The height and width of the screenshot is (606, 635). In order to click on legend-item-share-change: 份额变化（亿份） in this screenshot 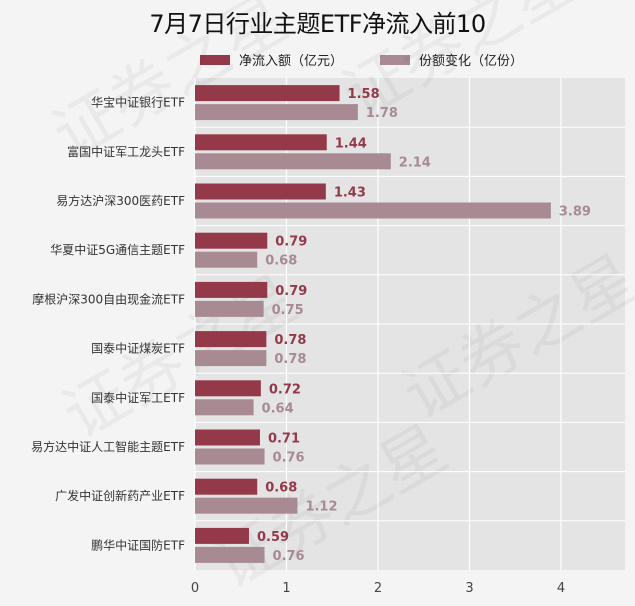, I will do `click(451, 59)`.